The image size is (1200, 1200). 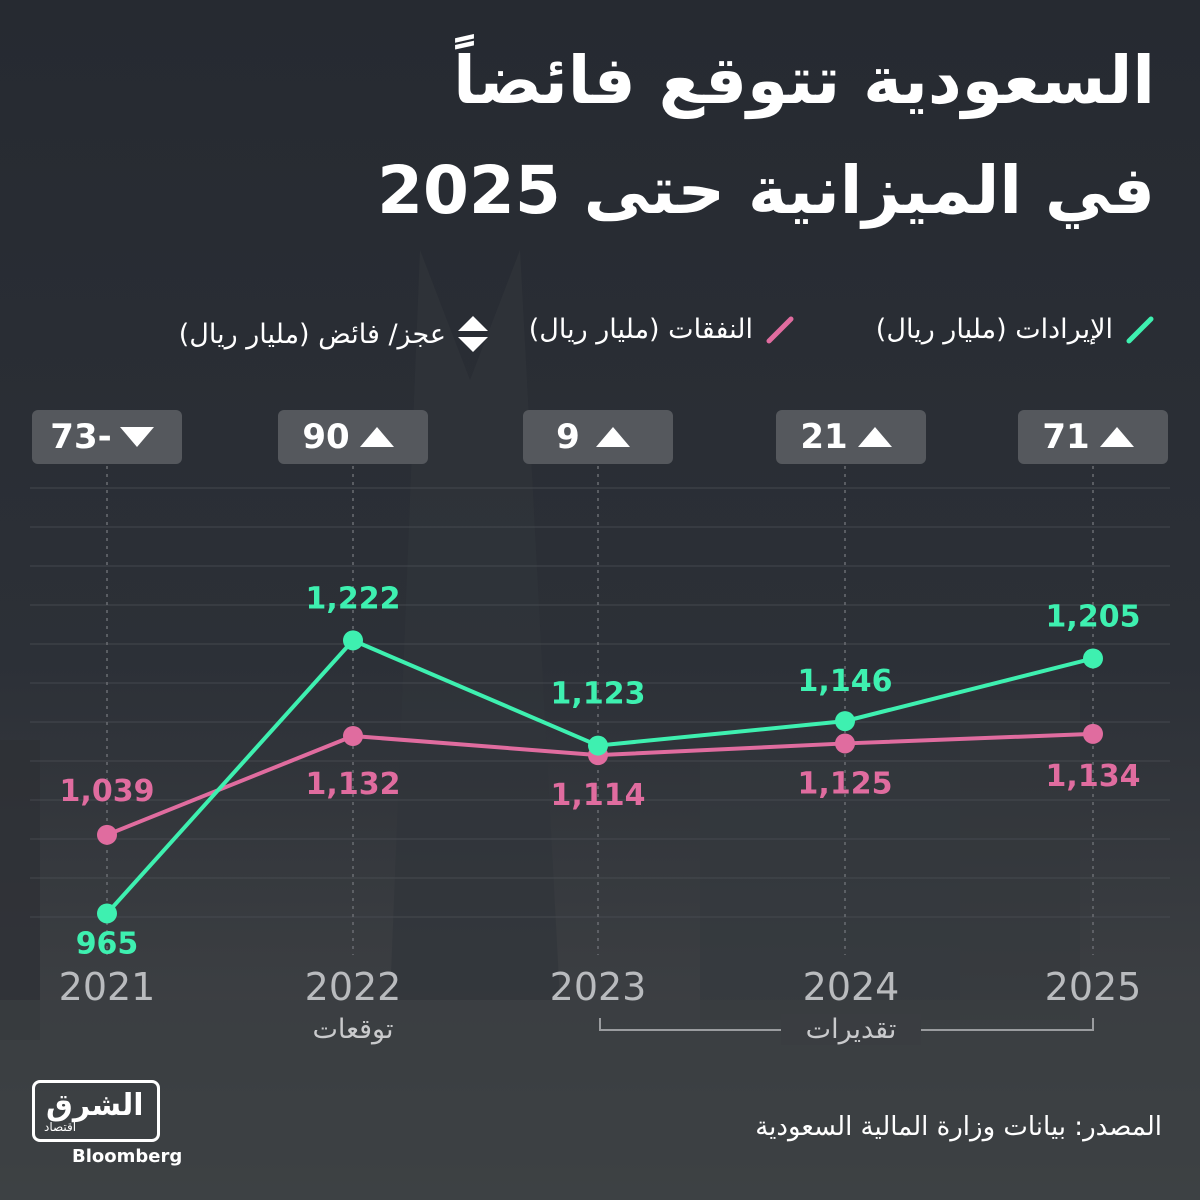 I want to click on spending-data-label: 1,039, so click(x=107, y=791).